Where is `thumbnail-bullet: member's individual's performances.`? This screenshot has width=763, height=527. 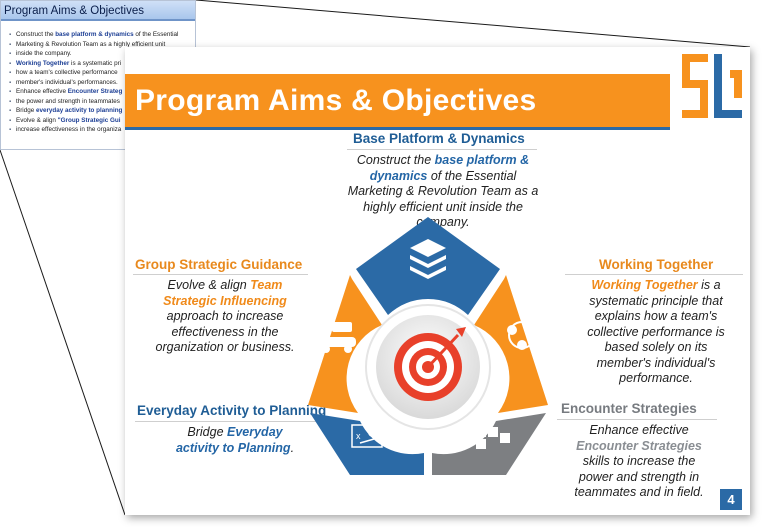 thumbnail-bullet: member's individual's performances. is located at coordinates (102, 83).